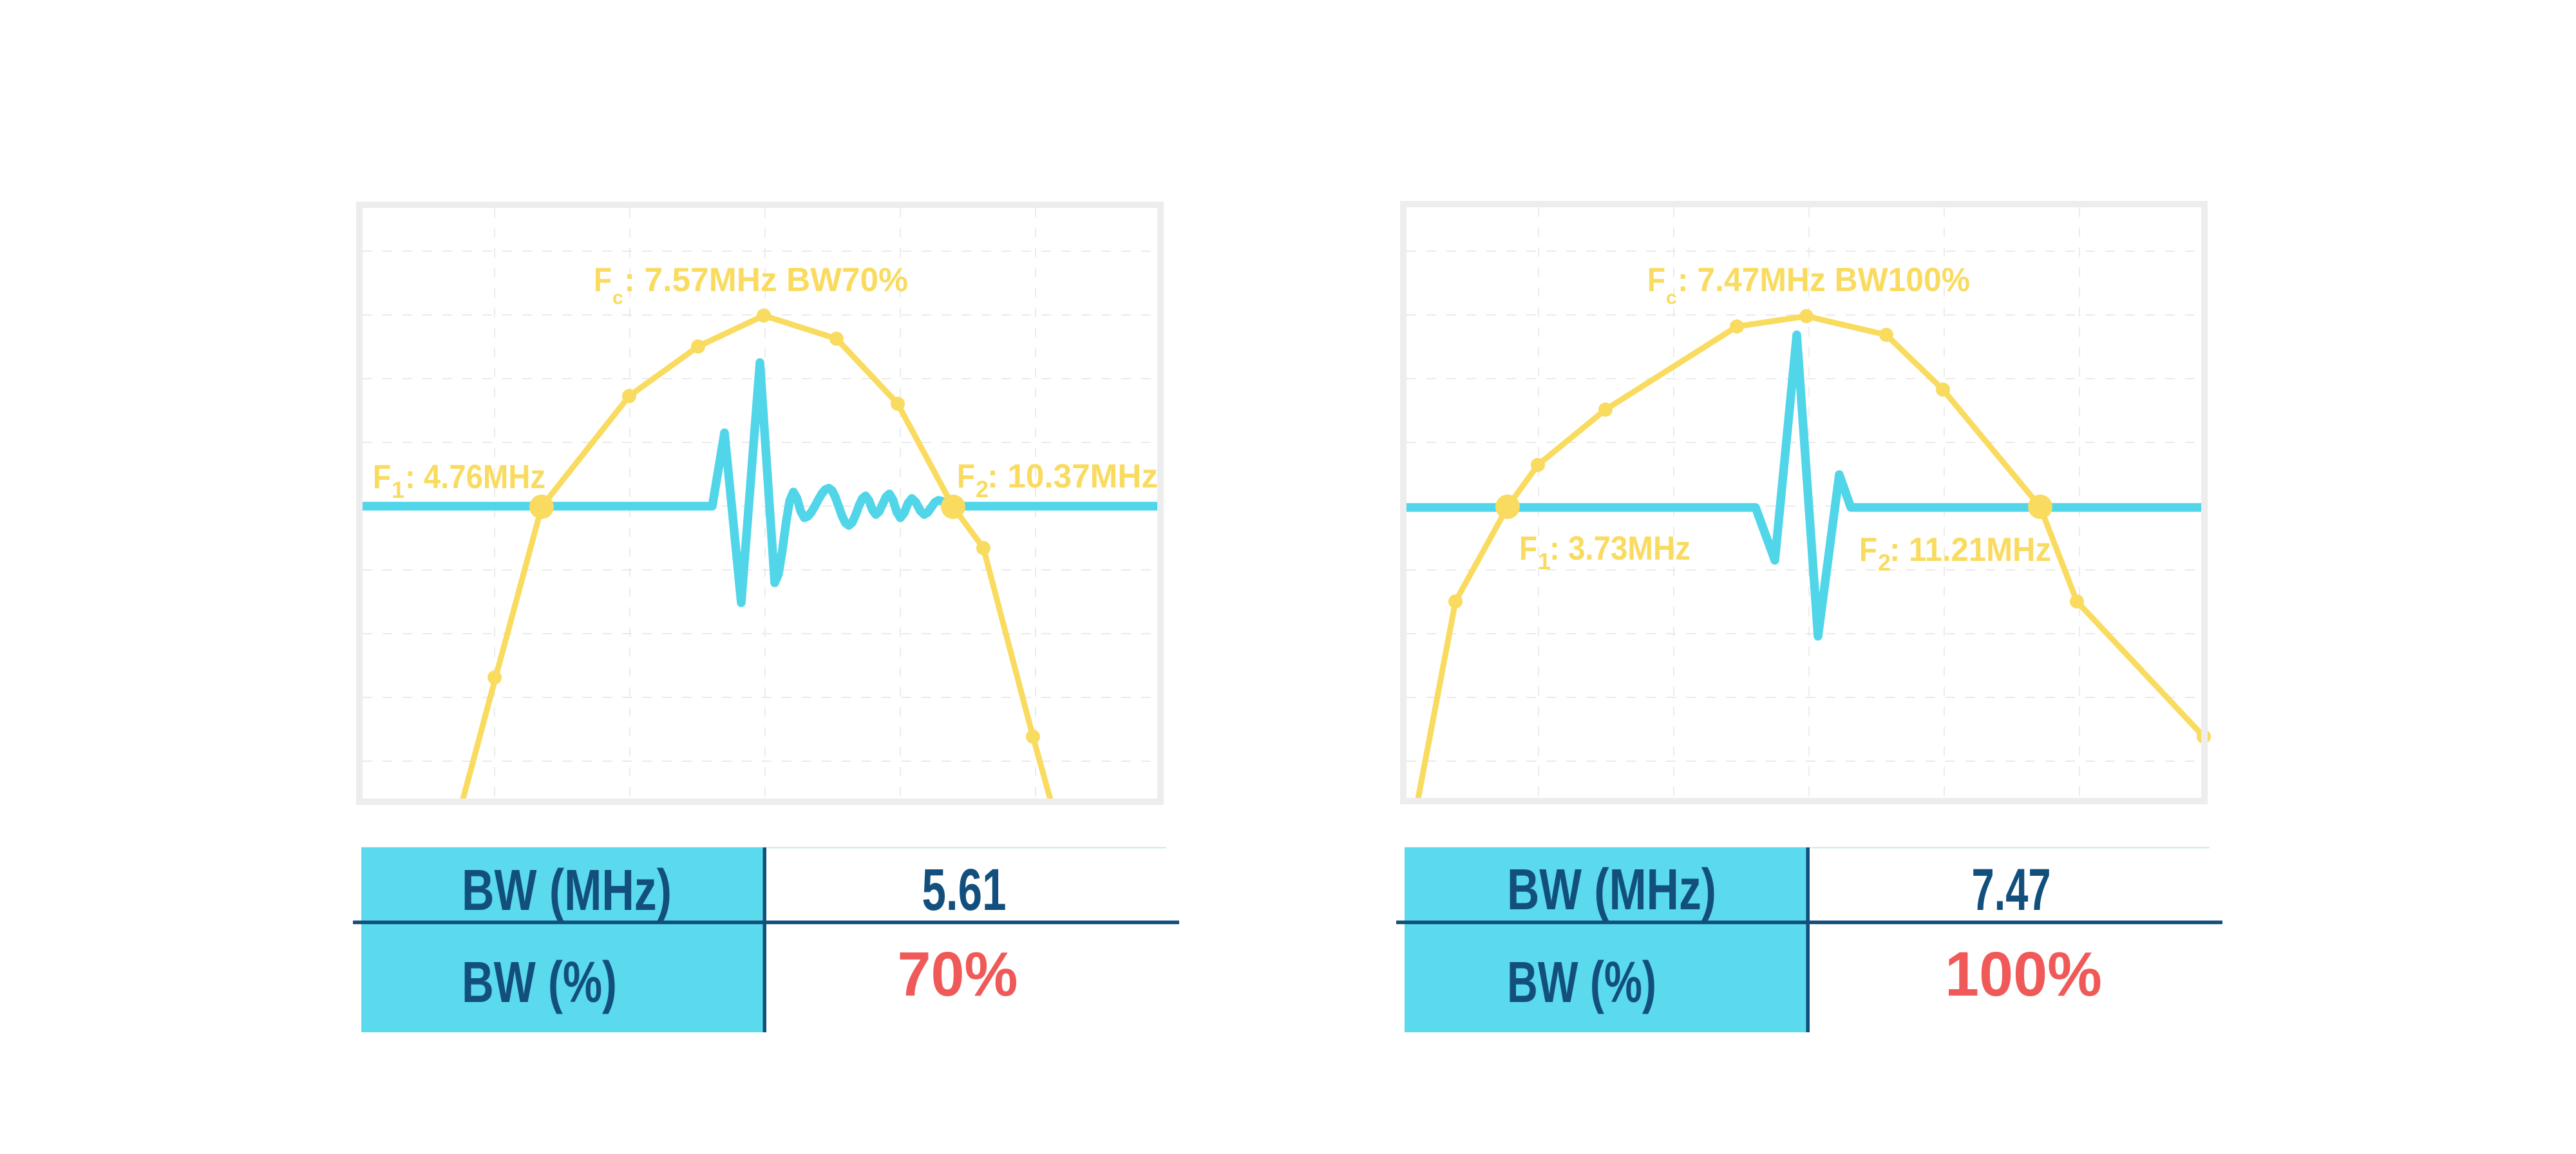 The height and width of the screenshot is (1154, 2576). Describe the element at coordinates (766, 280) in the screenshot. I see `svg-text:: 7.57MHz BW70%: : 7.57MHz BW70%` at that location.